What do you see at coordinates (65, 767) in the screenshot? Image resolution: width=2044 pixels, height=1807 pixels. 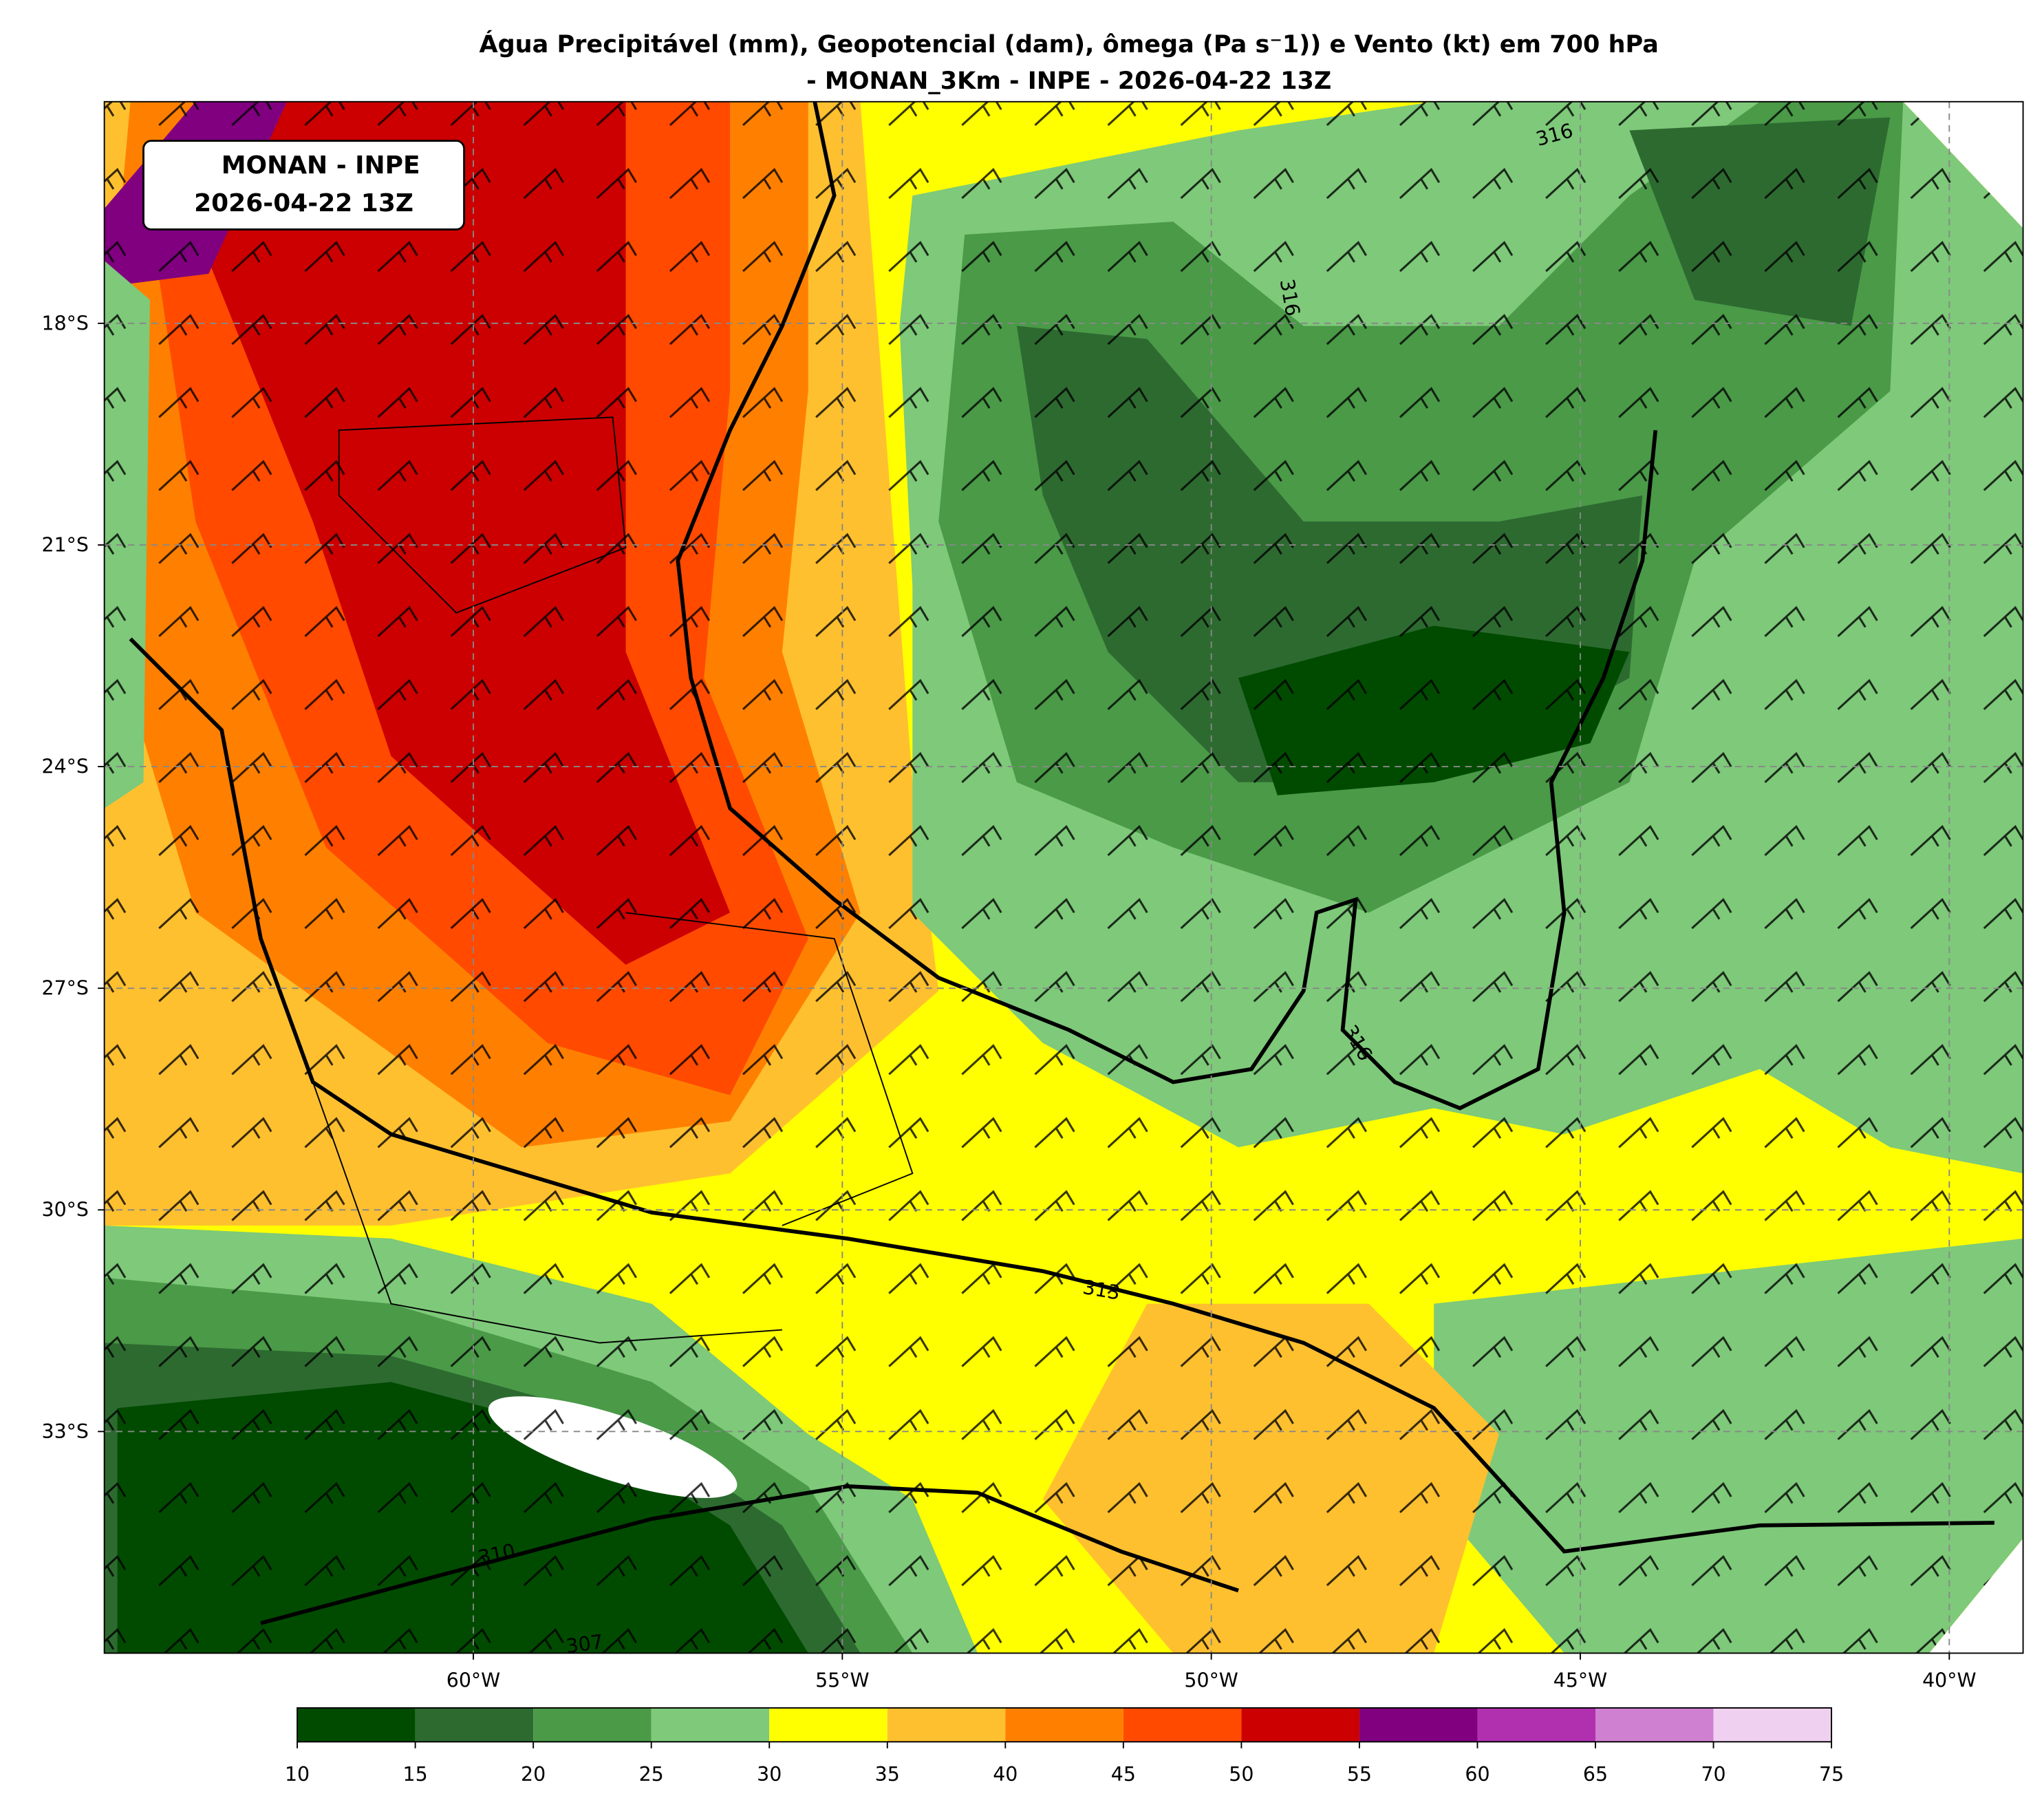 I see `y-tick-label: 24°S` at bounding box center [65, 767].